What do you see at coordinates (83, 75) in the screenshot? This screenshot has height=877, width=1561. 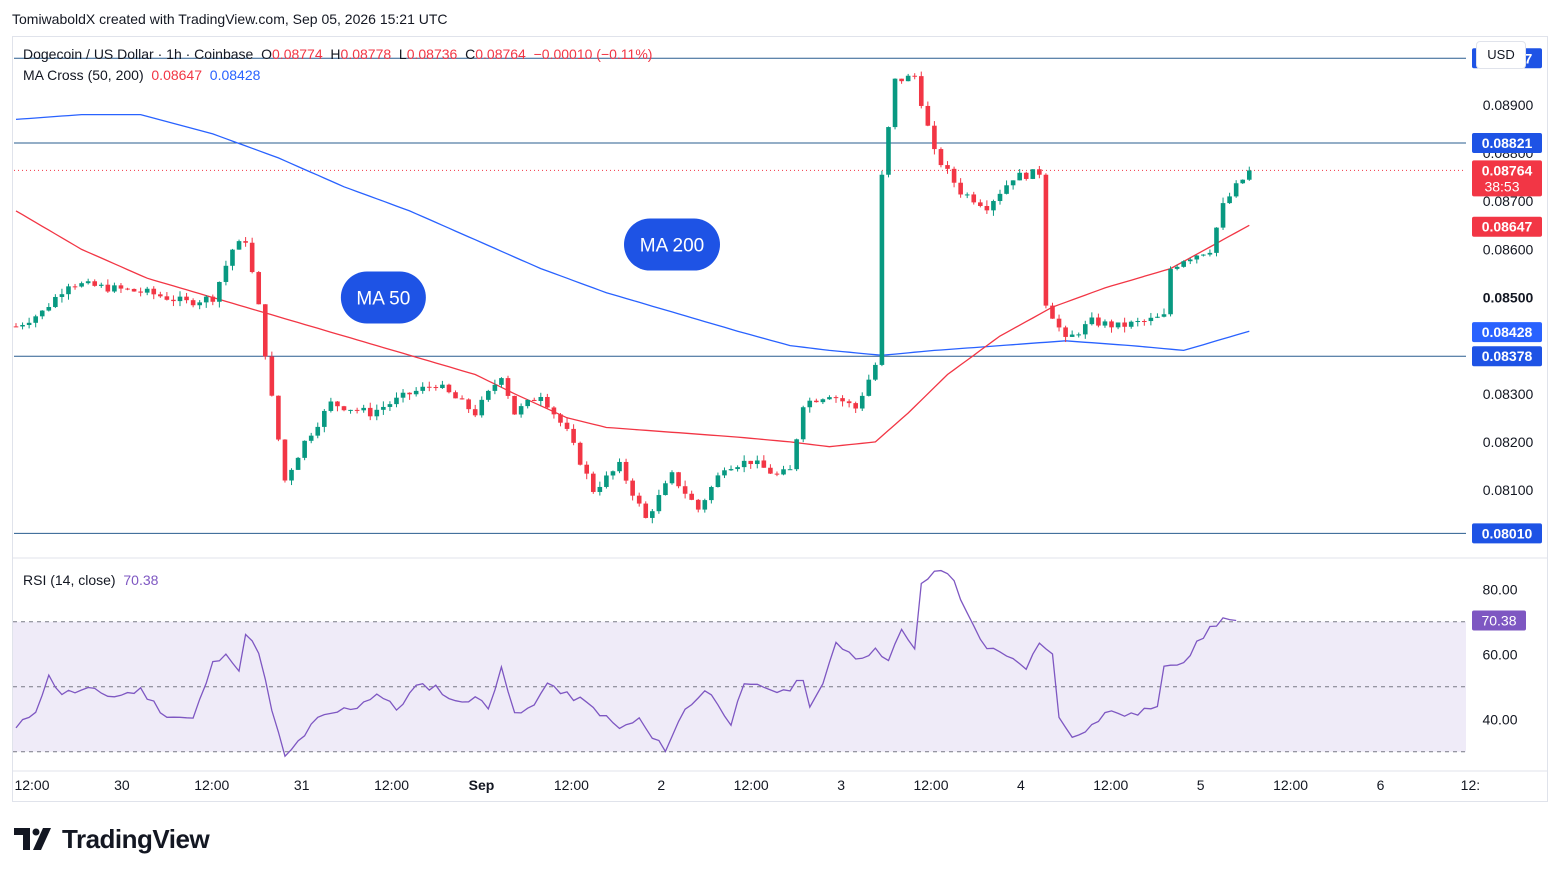 I see `ma-label: MA Cross (50, 200)` at bounding box center [83, 75].